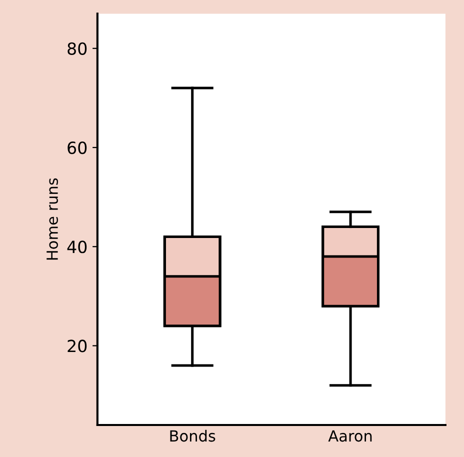  Describe the element at coordinates (193, 436) in the screenshot. I see `x-tick-label: Bonds` at that location.